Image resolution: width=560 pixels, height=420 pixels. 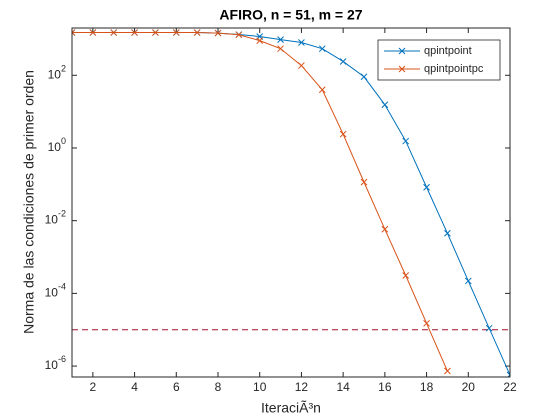 What do you see at coordinates (291, 408) in the screenshot?
I see `x-axis-label: IteraciÃ³n` at bounding box center [291, 408].